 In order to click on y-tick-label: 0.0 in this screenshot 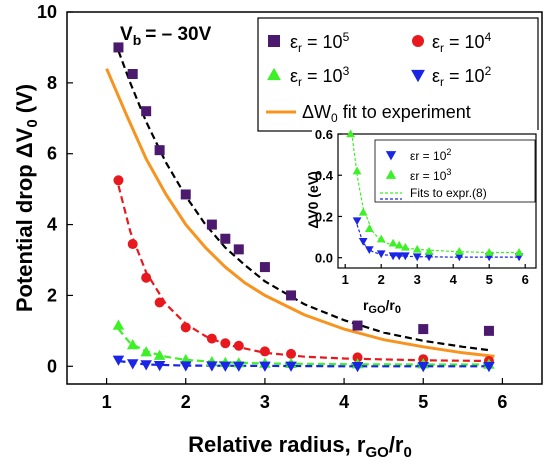, I will do `click(324, 258)`.